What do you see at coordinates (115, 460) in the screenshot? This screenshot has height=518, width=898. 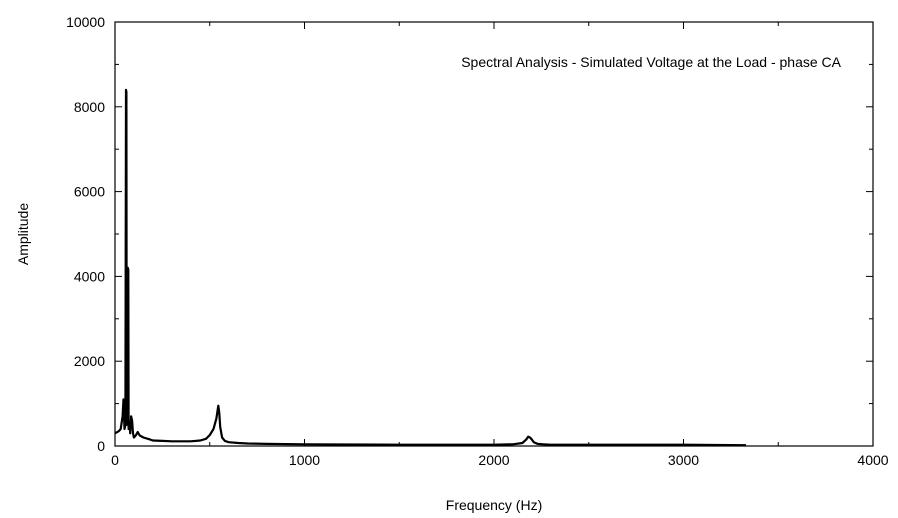 I see `x-tick-label: 0` at bounding box center [115, 460].